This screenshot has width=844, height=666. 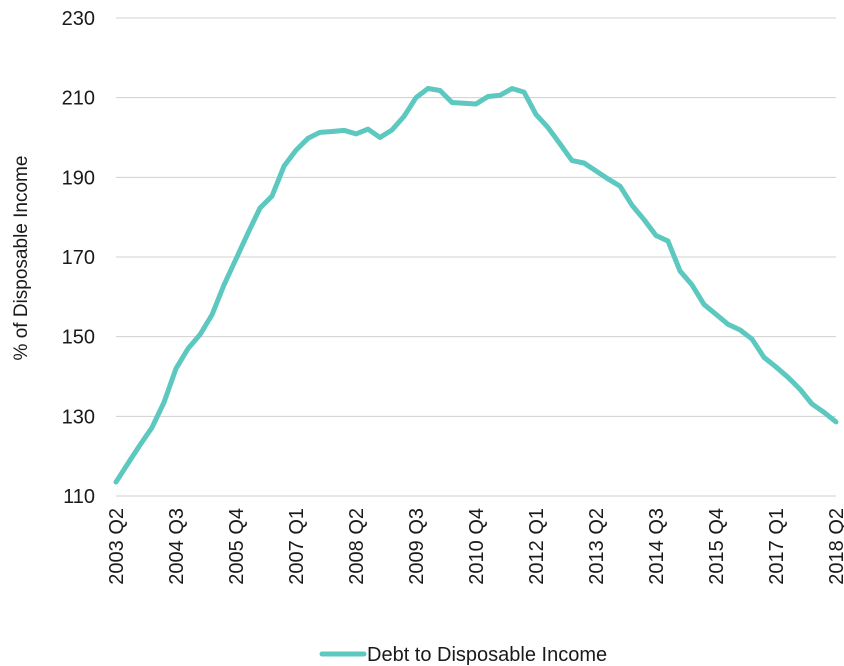 What do you see at coordinates (78, 99) in the screenshot?
I see `y-tick-label-210: 210` at bounding box center [78, 99].